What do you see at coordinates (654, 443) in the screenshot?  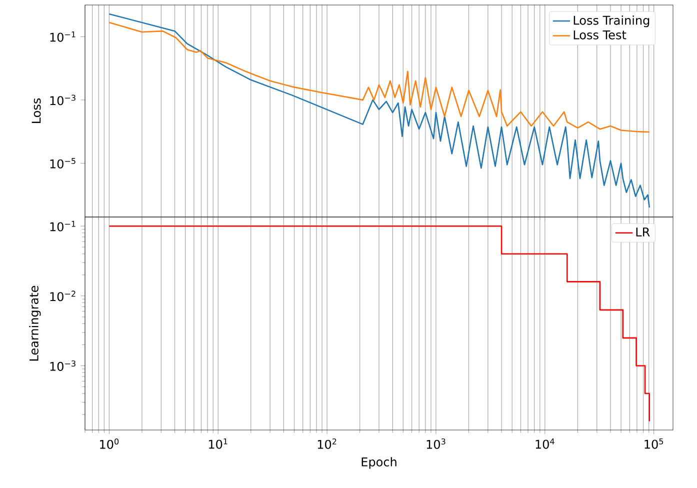 I see `x-tick-label: 10$^{5}$` at bounding box center [654, 443].